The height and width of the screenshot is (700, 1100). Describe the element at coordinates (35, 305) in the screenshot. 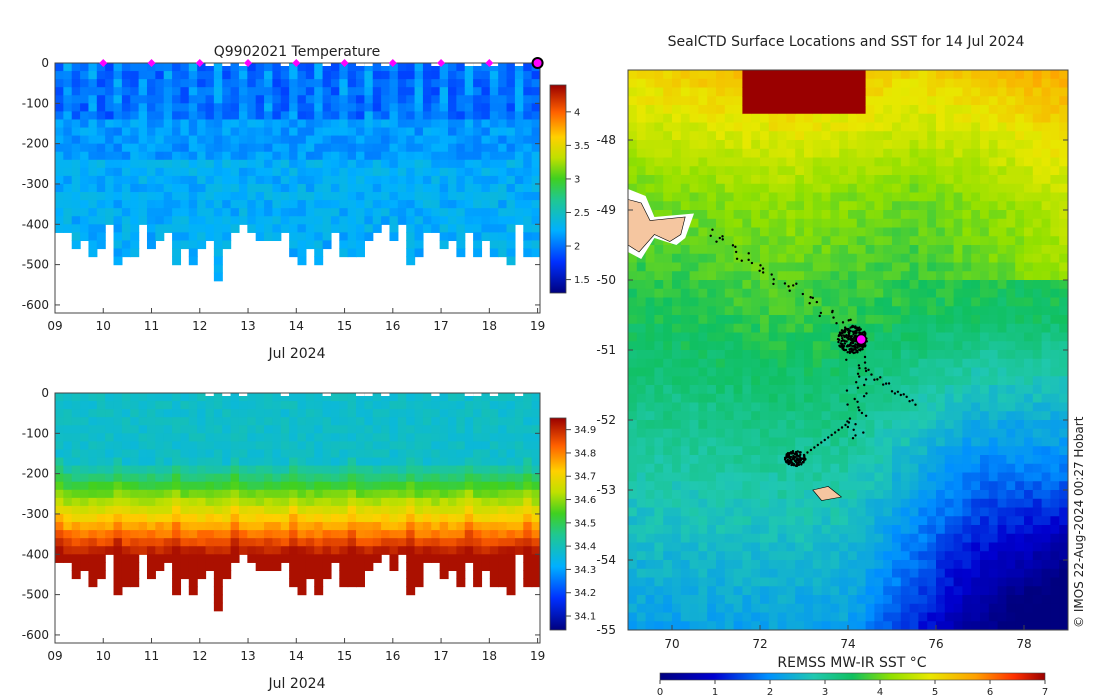

I see `y-tick-label: -600` at that location.